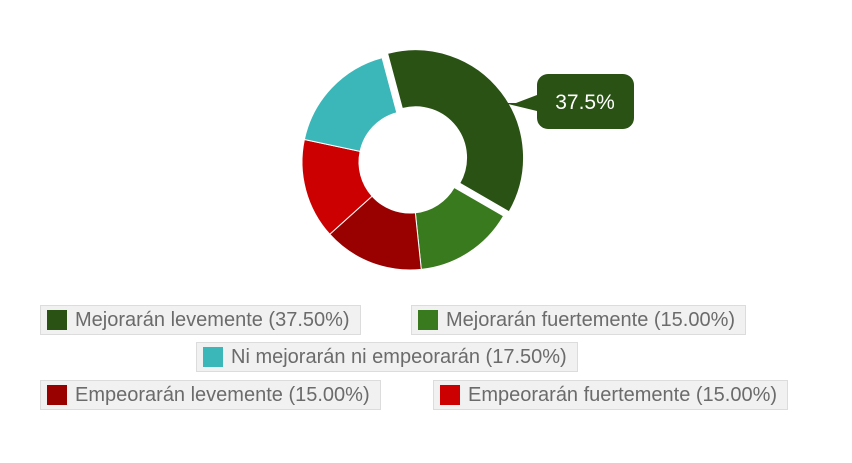 This screenshot has width=852, height=463. I want to click on donut-slice-ni-mejoraran-ni-empeoraran, so click(350, 104).